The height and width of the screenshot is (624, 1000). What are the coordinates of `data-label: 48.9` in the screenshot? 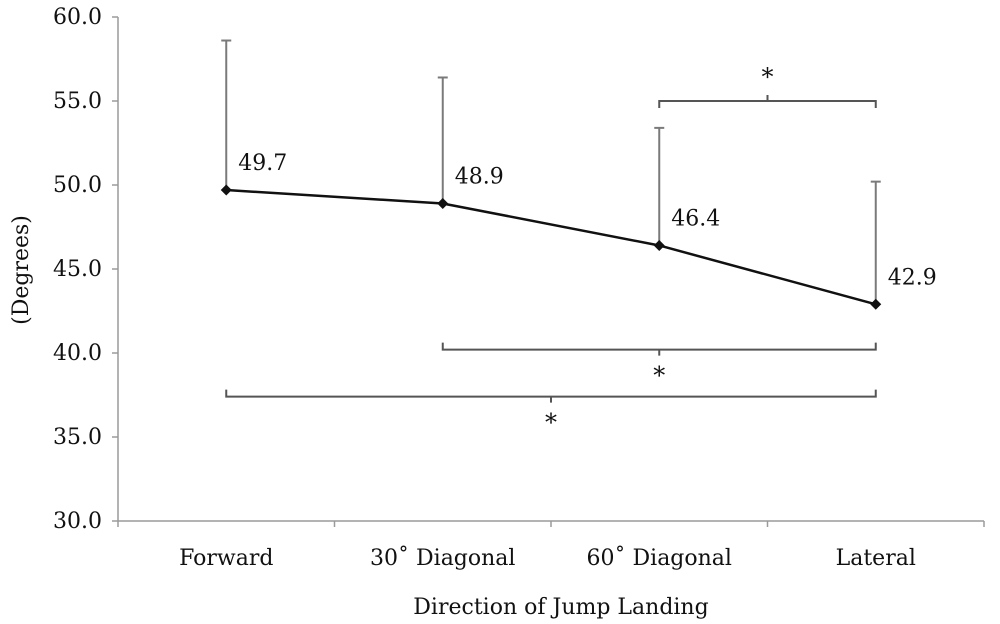 It's located at (479, 176).